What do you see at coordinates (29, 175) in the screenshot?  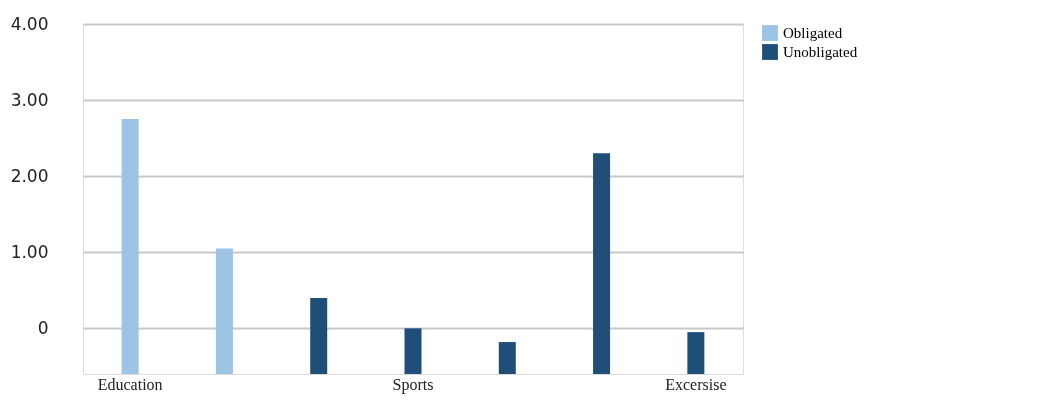 I see `y-tick-label: 2.00` at bounding box center [29, 175].